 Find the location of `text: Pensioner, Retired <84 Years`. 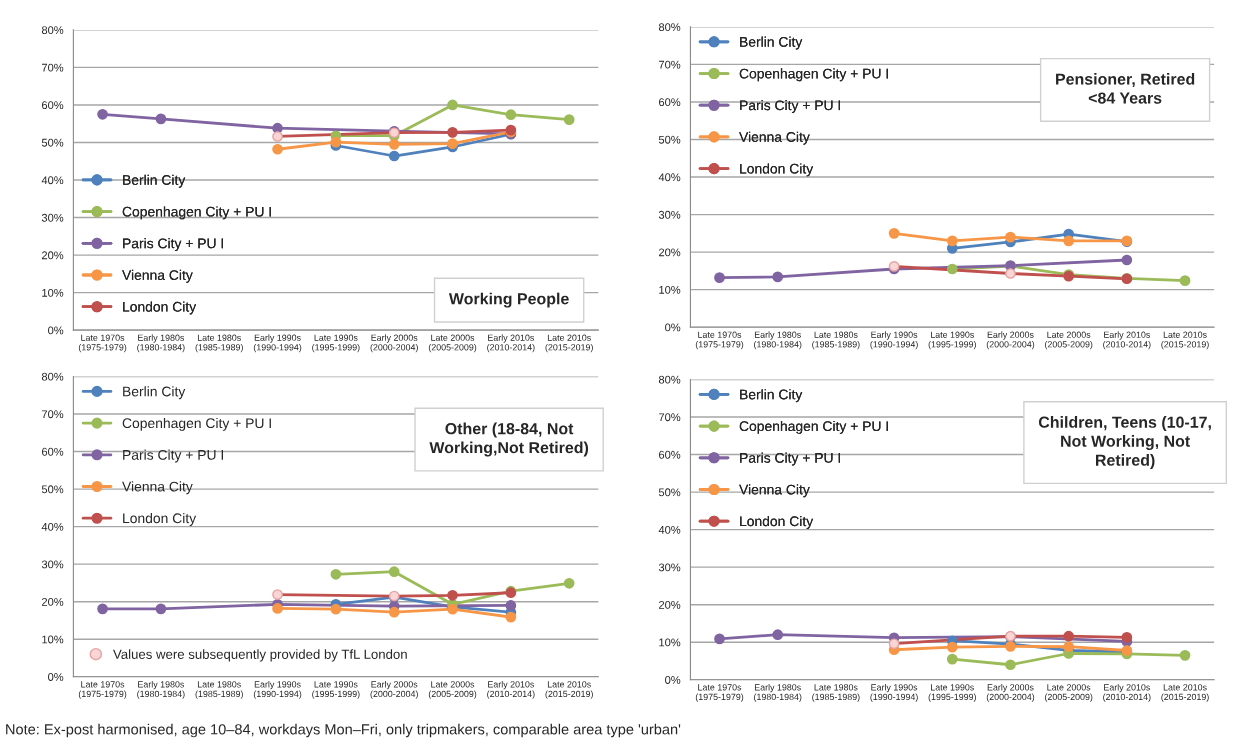

text: Pensioner, Retired <84 Years is located at coordinates (1125, 88).